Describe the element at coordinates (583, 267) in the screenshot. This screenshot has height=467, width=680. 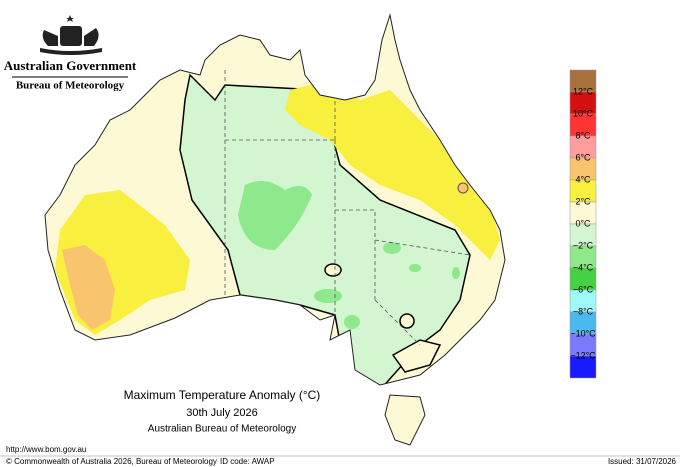
I see `legend-label: −4°C` at that location.